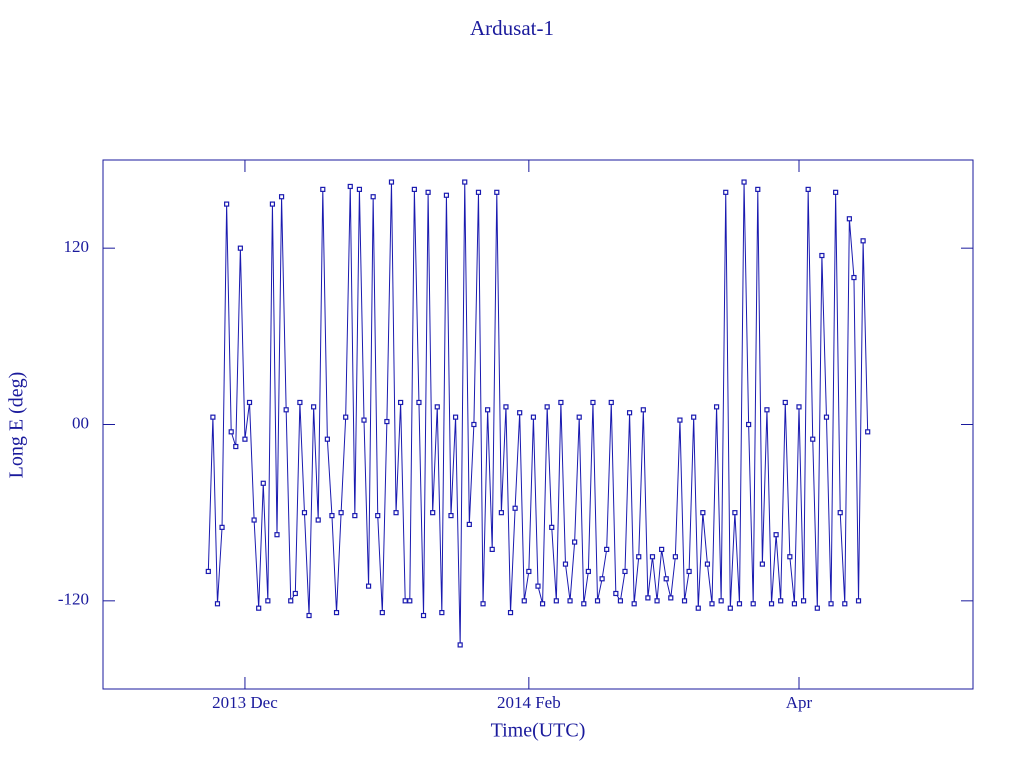 This screenshot has width=1024, height=768. Describe the element at coordinates (538, 731) in the screenshot. I see `x-axis-label: Time(UTC)` at that location.